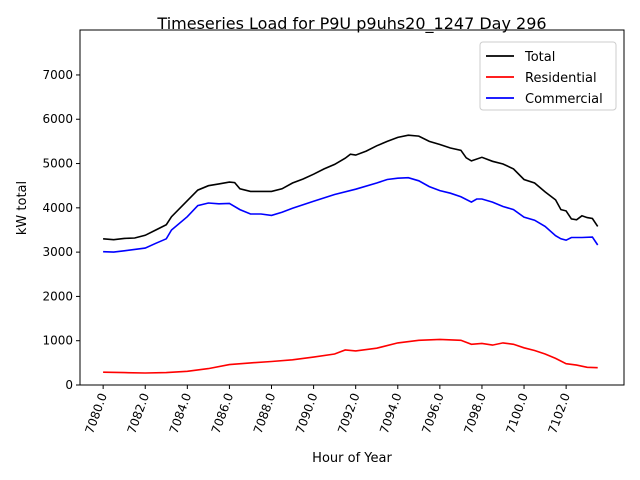 The width and height of the screenshot is (640, 480). Describe the element at coordinates (351, 214) in the screenshot. I see `series-line-commercial` at that location.